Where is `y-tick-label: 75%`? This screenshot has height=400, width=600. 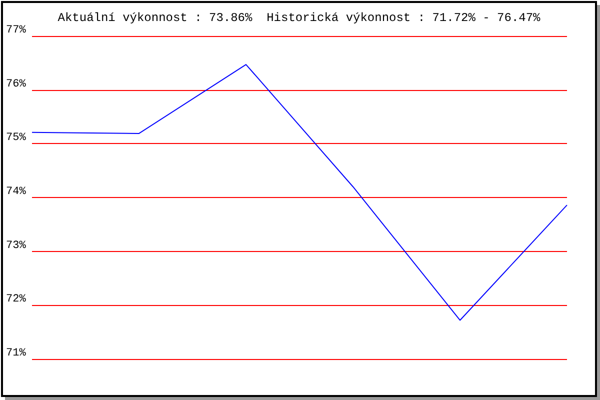
y-tick-label: 75% is located at coordinates (16, 138).